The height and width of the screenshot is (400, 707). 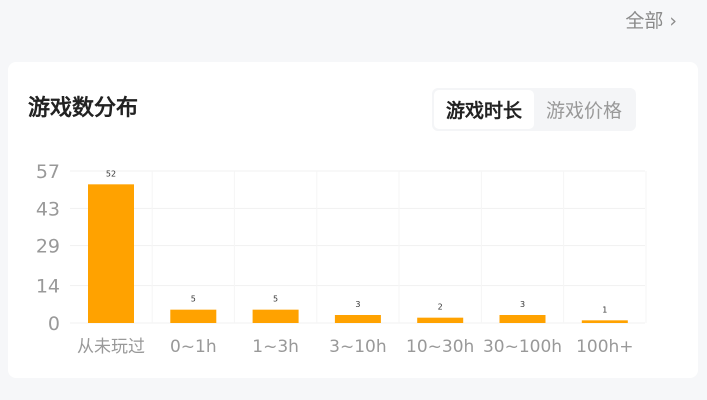 What do you see at coordinates (604, 347) in the screenshot?
I see `x-tick-label: 100h+` at bounding box center [604, 347].